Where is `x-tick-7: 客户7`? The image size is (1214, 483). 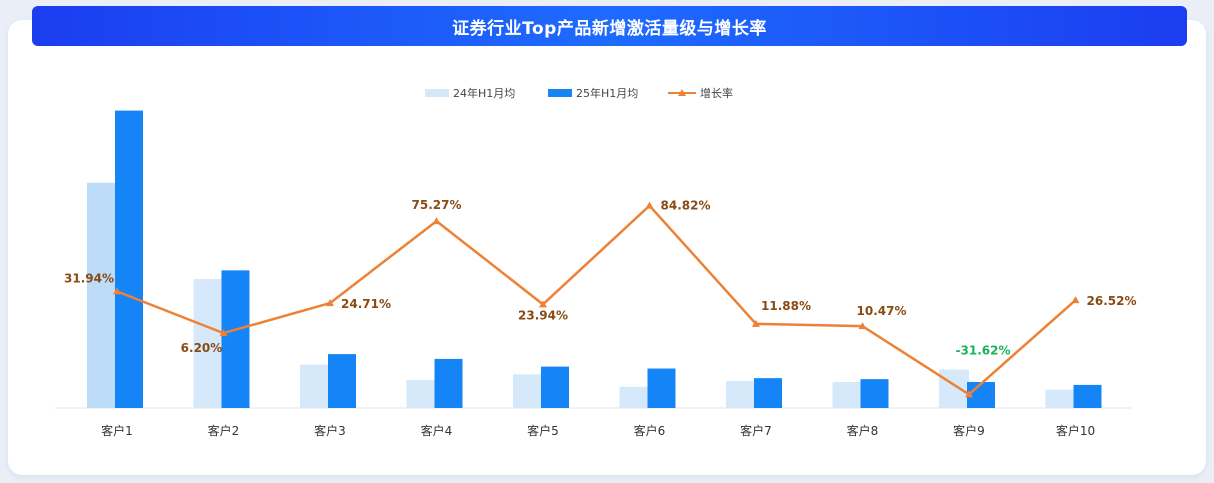
x-tick-7: 客户7 is located at coordinates (756, 430).